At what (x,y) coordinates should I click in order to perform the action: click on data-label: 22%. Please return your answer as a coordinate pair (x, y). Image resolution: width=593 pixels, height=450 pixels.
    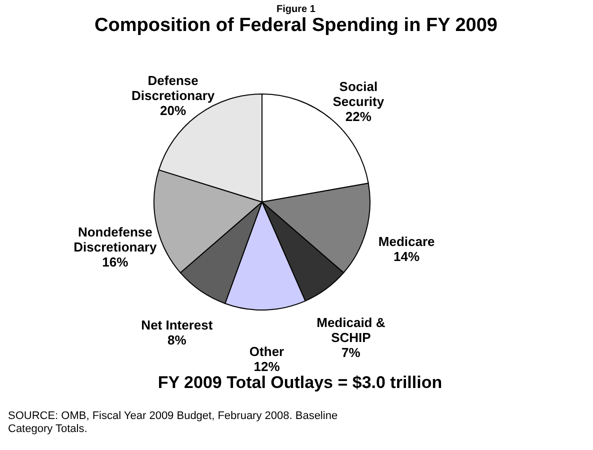
    Looking at the image, I should click on (358, 116).